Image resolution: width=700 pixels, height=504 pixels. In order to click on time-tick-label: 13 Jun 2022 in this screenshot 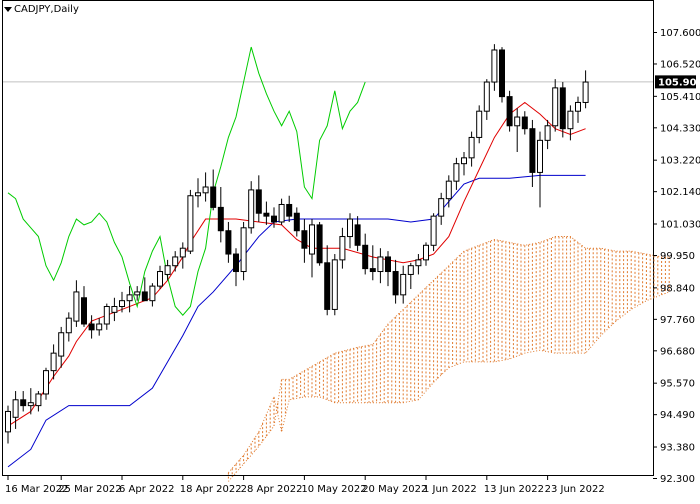, I will do `click(514, 489)`.